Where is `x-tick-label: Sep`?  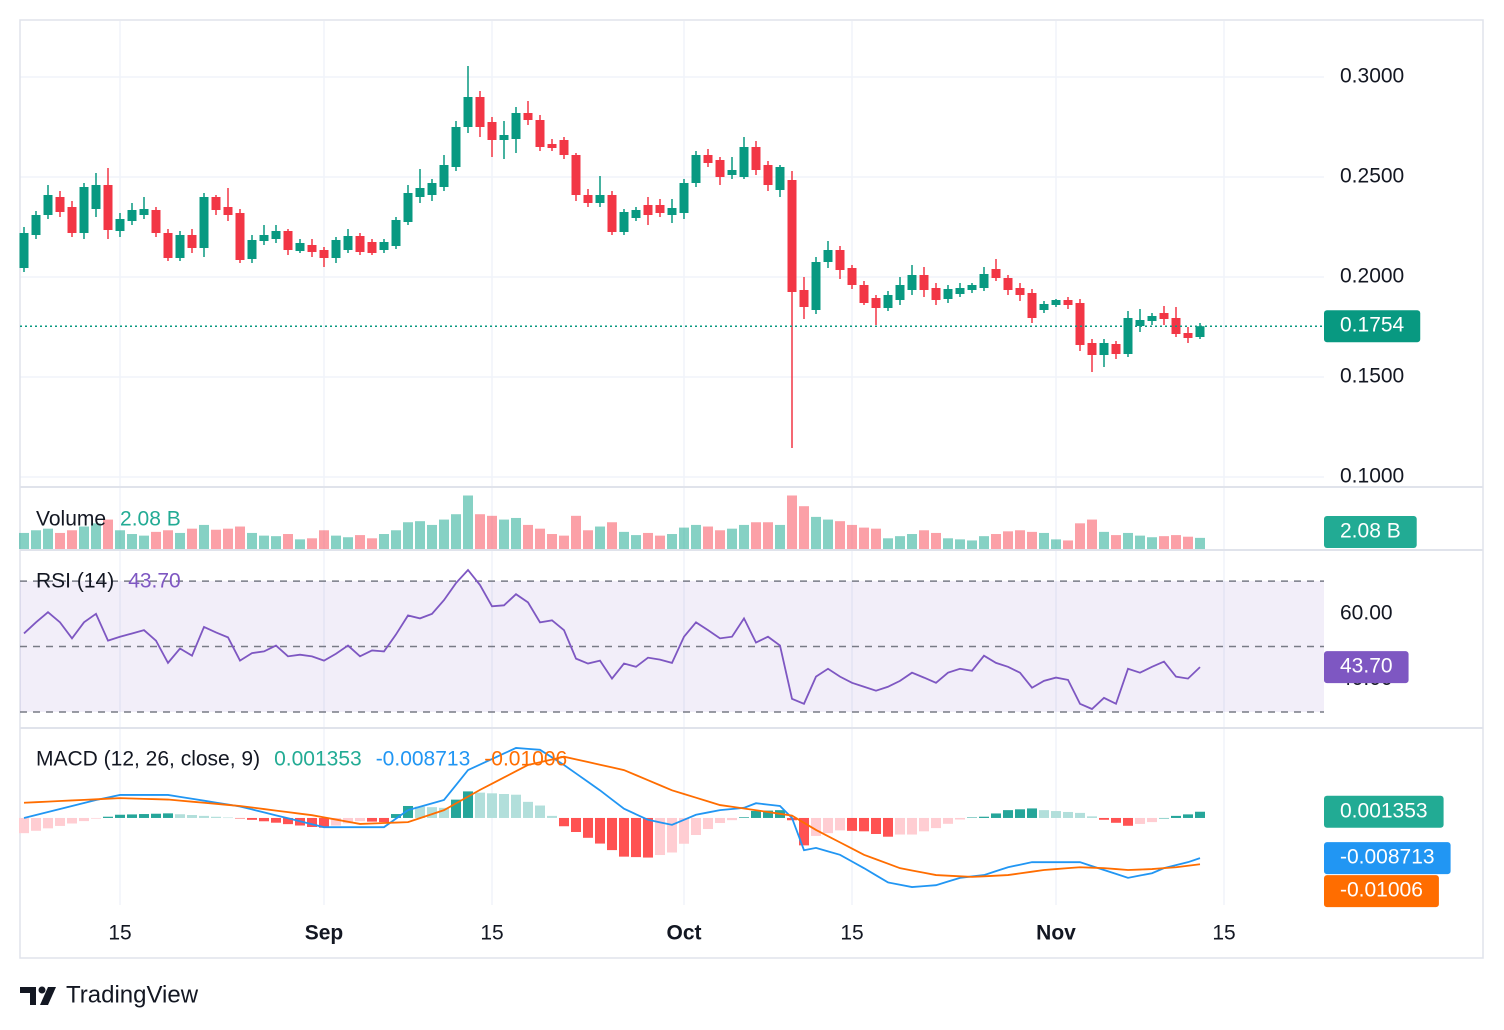
x-tick-label: Sep is located at coordinates (324, 933).